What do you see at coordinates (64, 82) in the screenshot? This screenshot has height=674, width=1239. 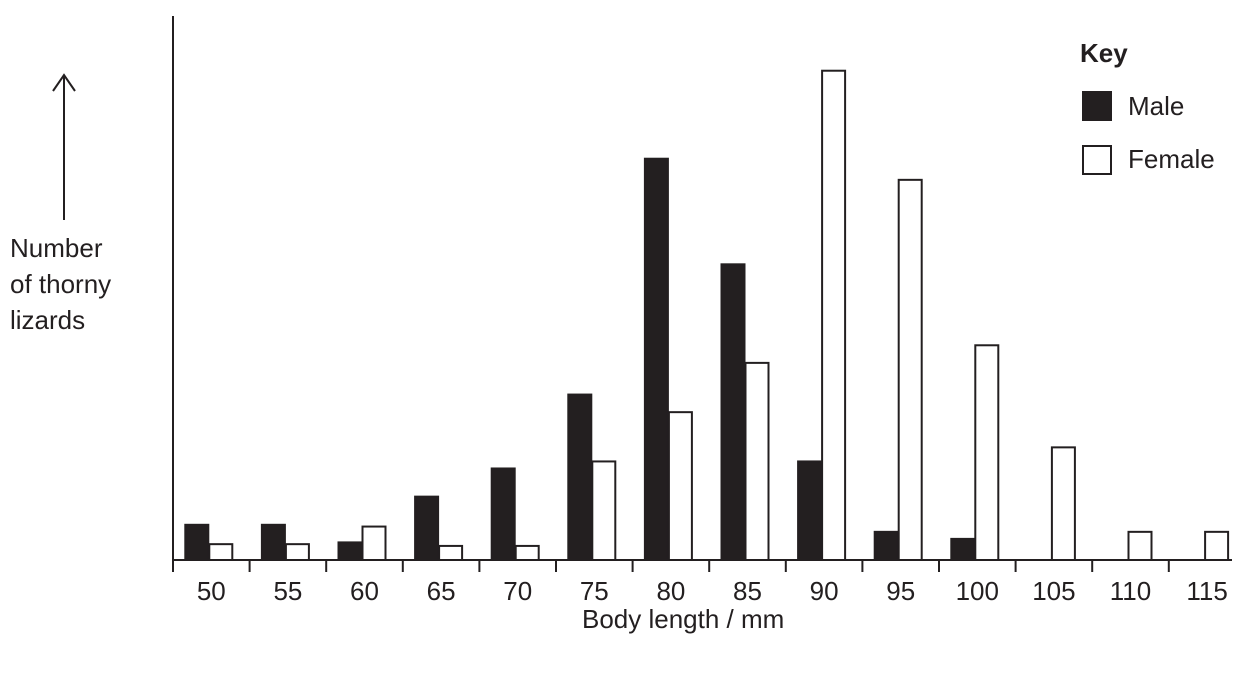 I see `y-arrow-head` at bounding box center [64, 82].